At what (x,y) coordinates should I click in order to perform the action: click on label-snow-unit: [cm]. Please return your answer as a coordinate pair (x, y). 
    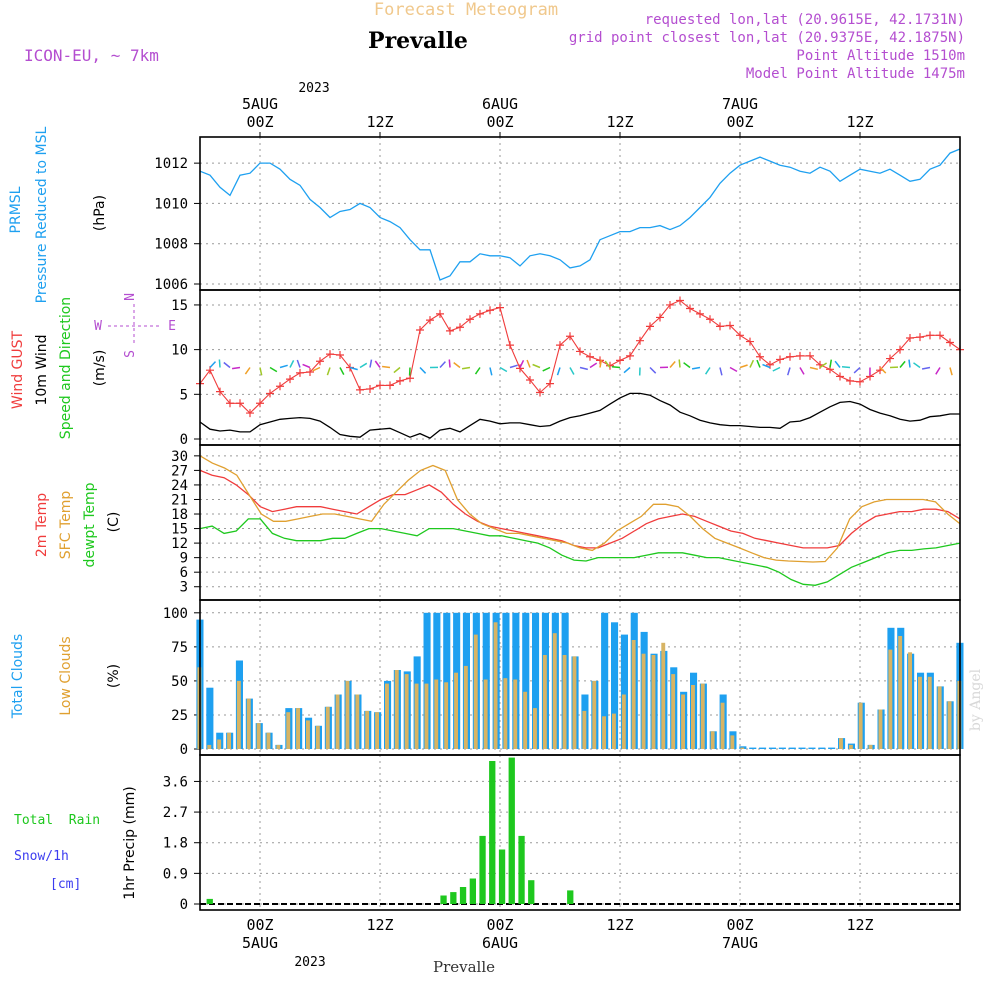
    Looking at the image, I should click on (65, 884).